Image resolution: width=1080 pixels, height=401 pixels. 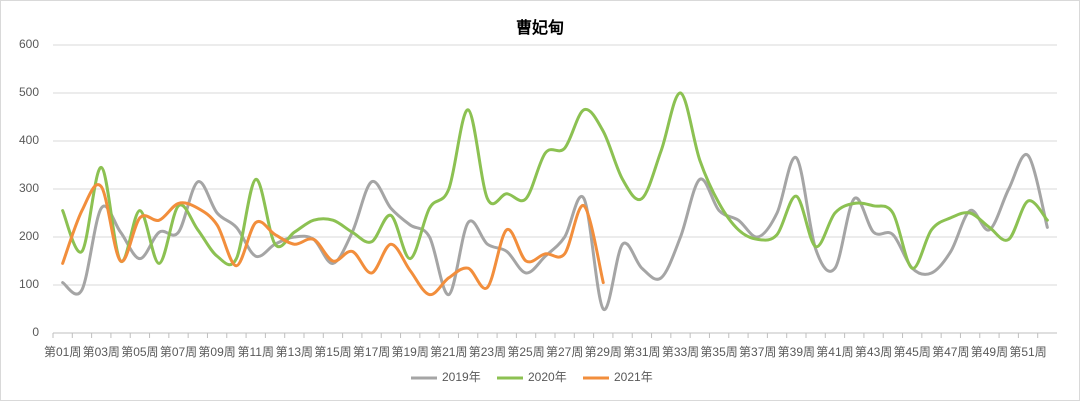 What do you see at coordinates (540, 27) in the screenshot?
I see `chart-title: 曹妃甸` at bounding box center [540, 27].